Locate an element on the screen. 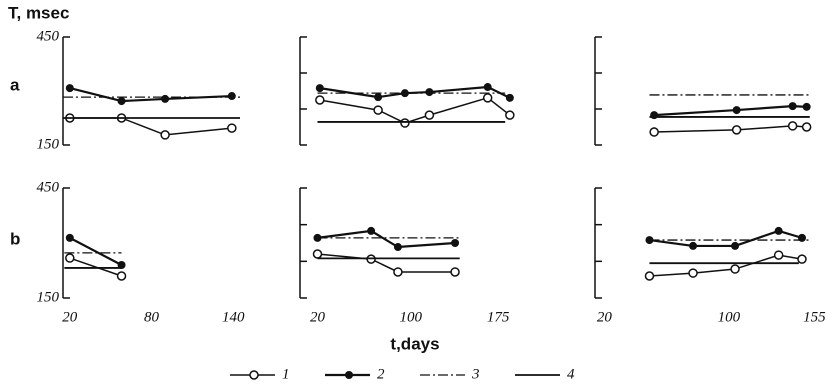 This screenshot has width=835, height=388. x-tick-label: 175 is located at coordinates (498, 317).